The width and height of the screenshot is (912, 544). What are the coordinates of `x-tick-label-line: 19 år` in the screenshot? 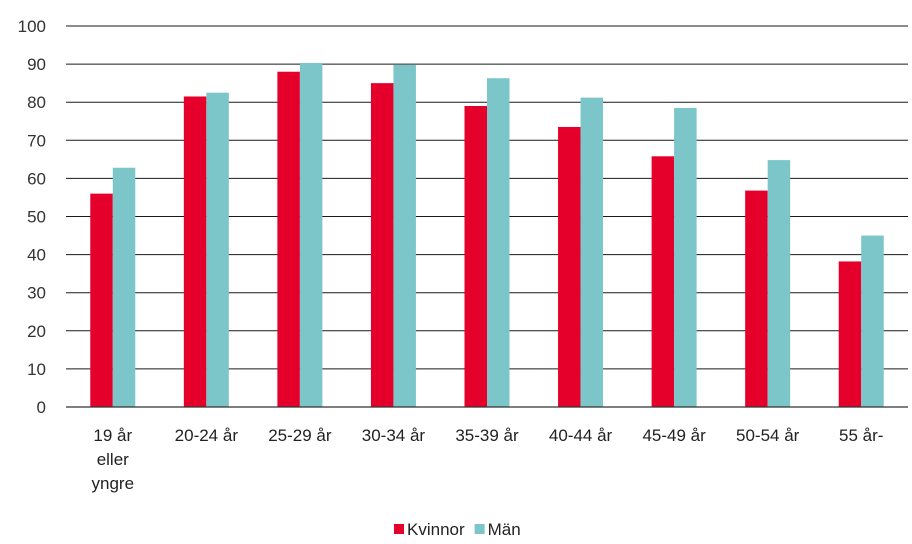 It's located at (112, 435).